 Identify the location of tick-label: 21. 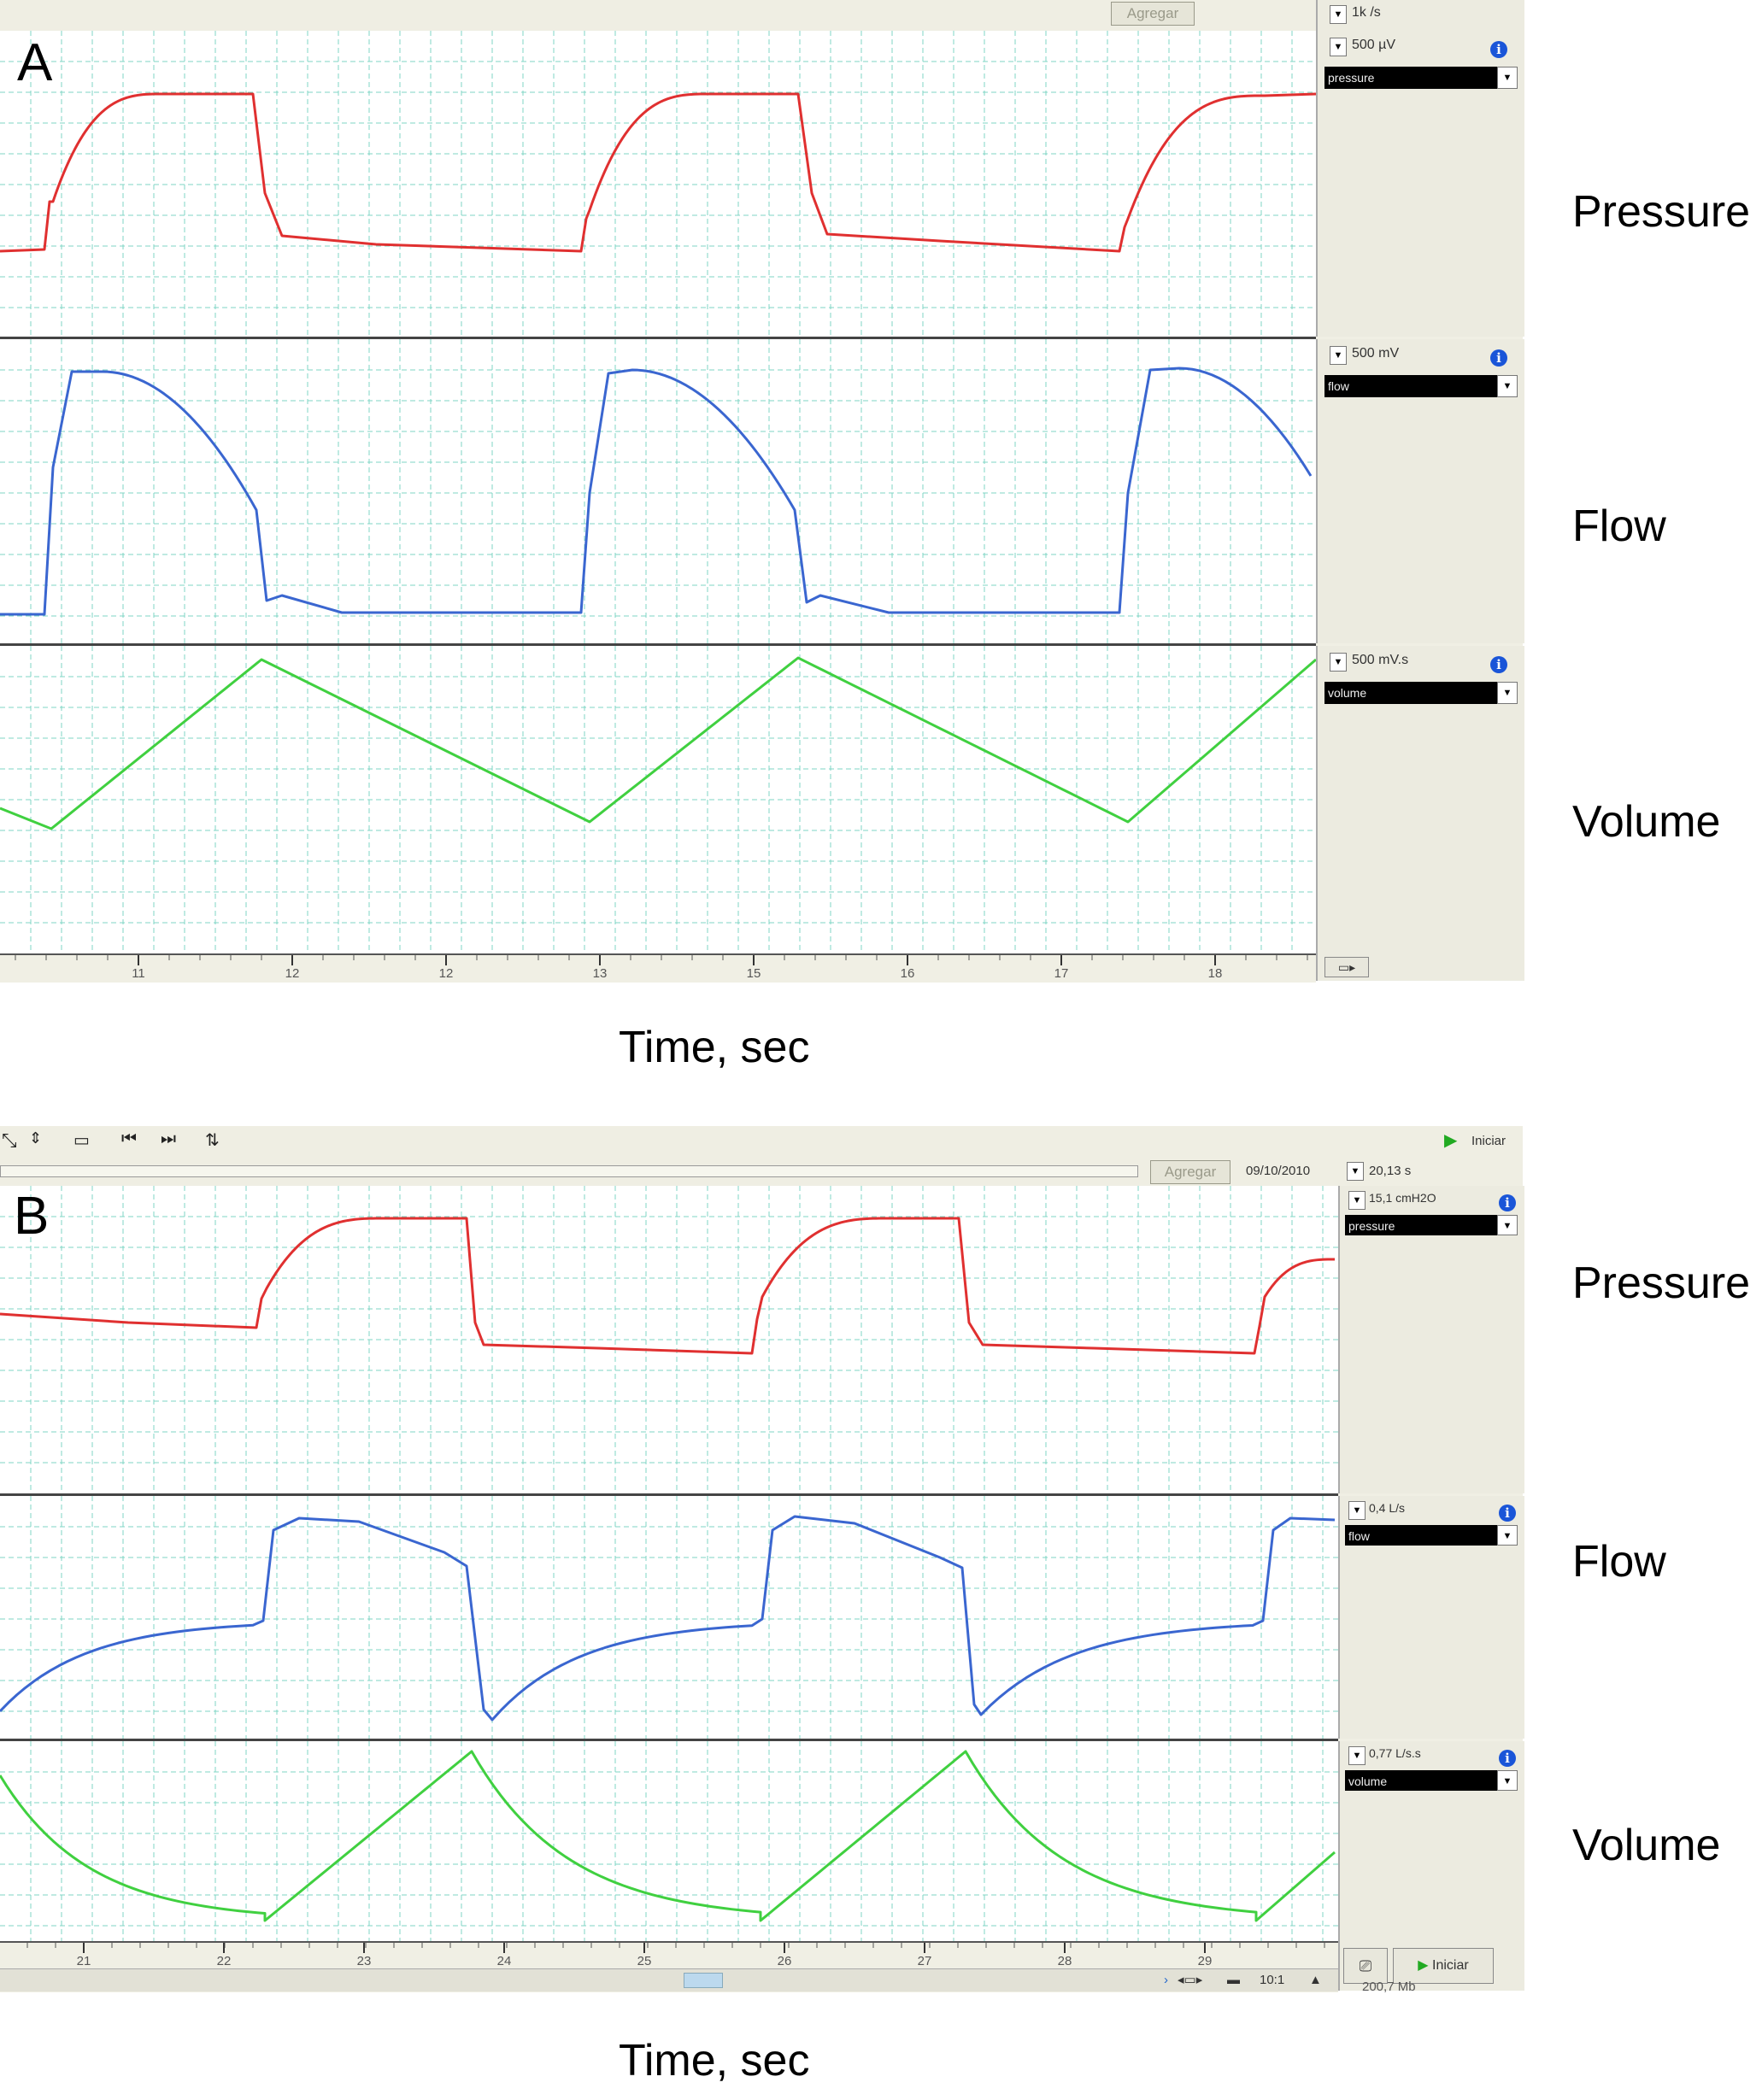
(84, 1961).